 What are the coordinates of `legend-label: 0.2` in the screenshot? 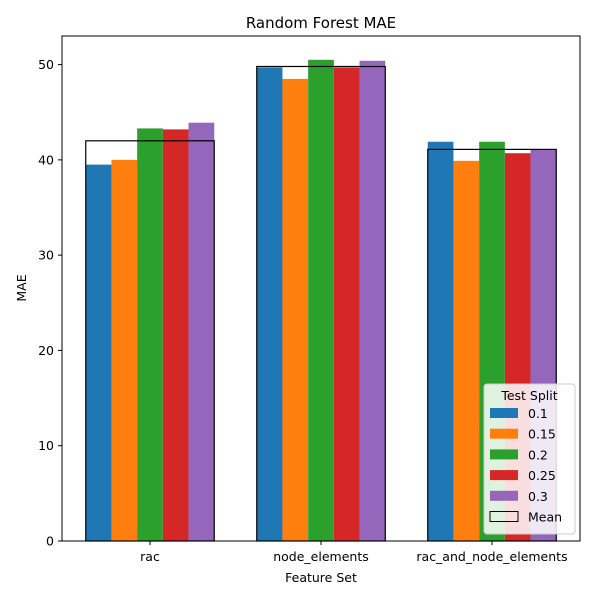 It's located at (538, 454).